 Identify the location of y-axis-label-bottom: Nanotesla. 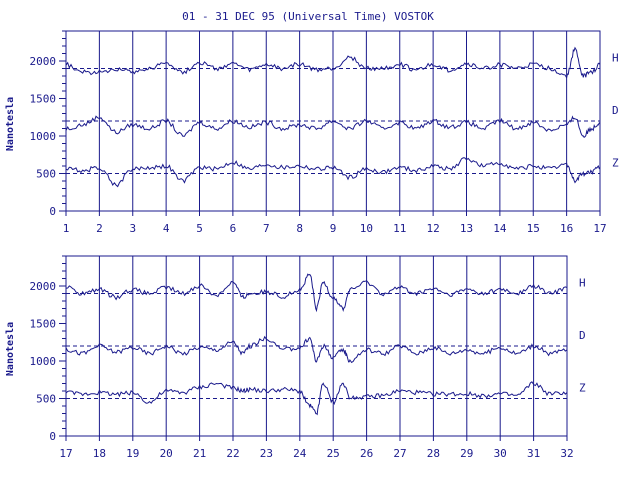
(10, 349).